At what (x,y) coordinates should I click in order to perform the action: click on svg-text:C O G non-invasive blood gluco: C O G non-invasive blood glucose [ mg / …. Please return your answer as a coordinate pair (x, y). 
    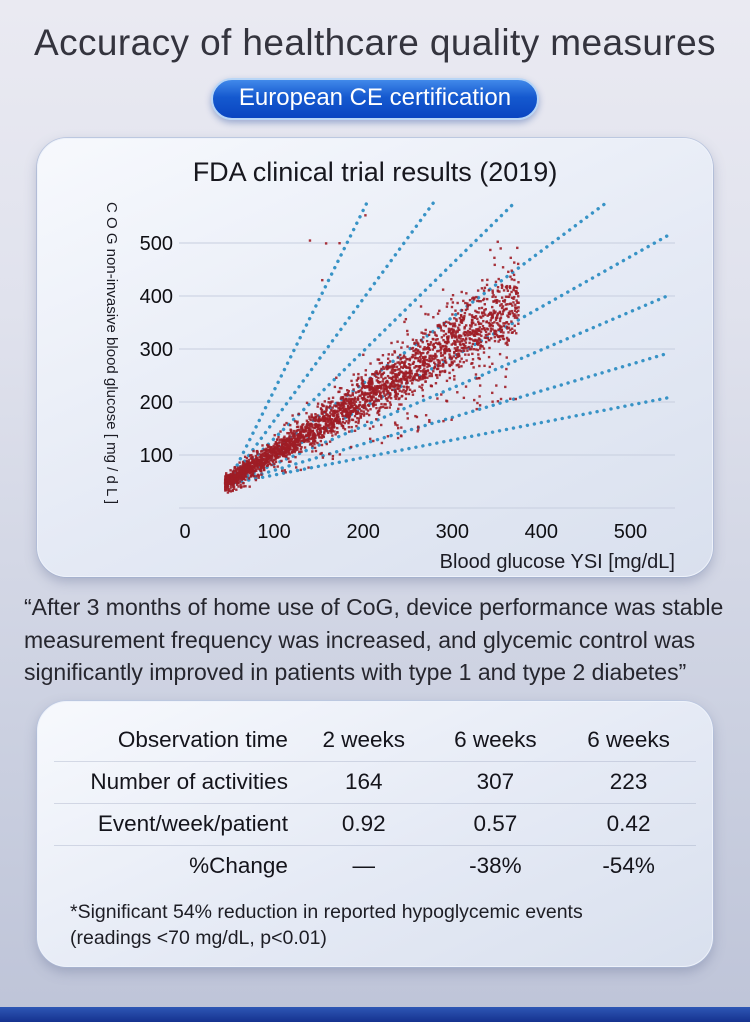
    Looking at the image, I should click on (111, 353).